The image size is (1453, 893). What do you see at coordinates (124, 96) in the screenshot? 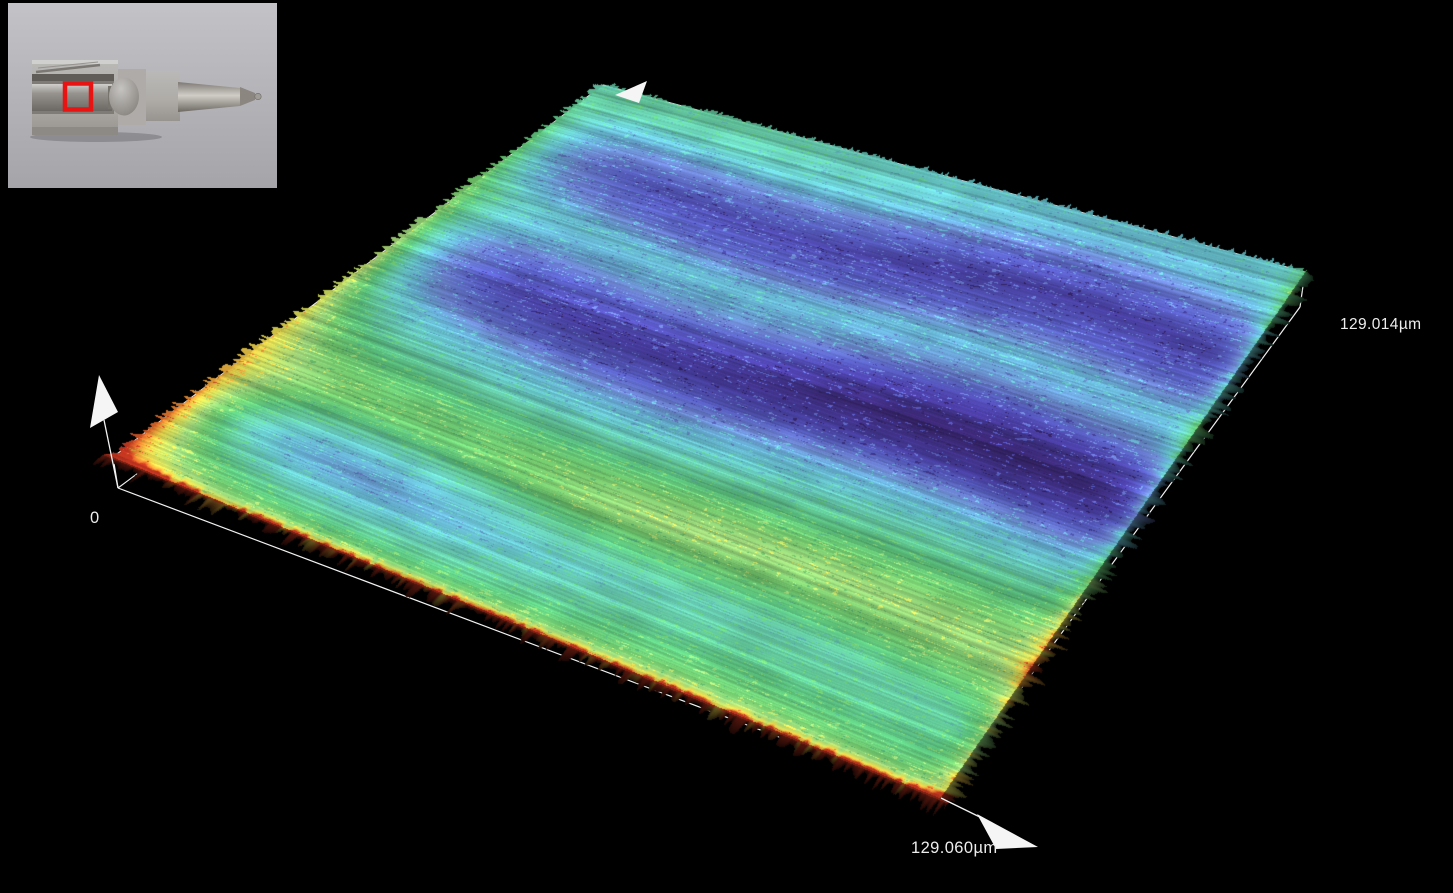
I see `nozzle-pintle-ball` at bounding box center [124, 96].